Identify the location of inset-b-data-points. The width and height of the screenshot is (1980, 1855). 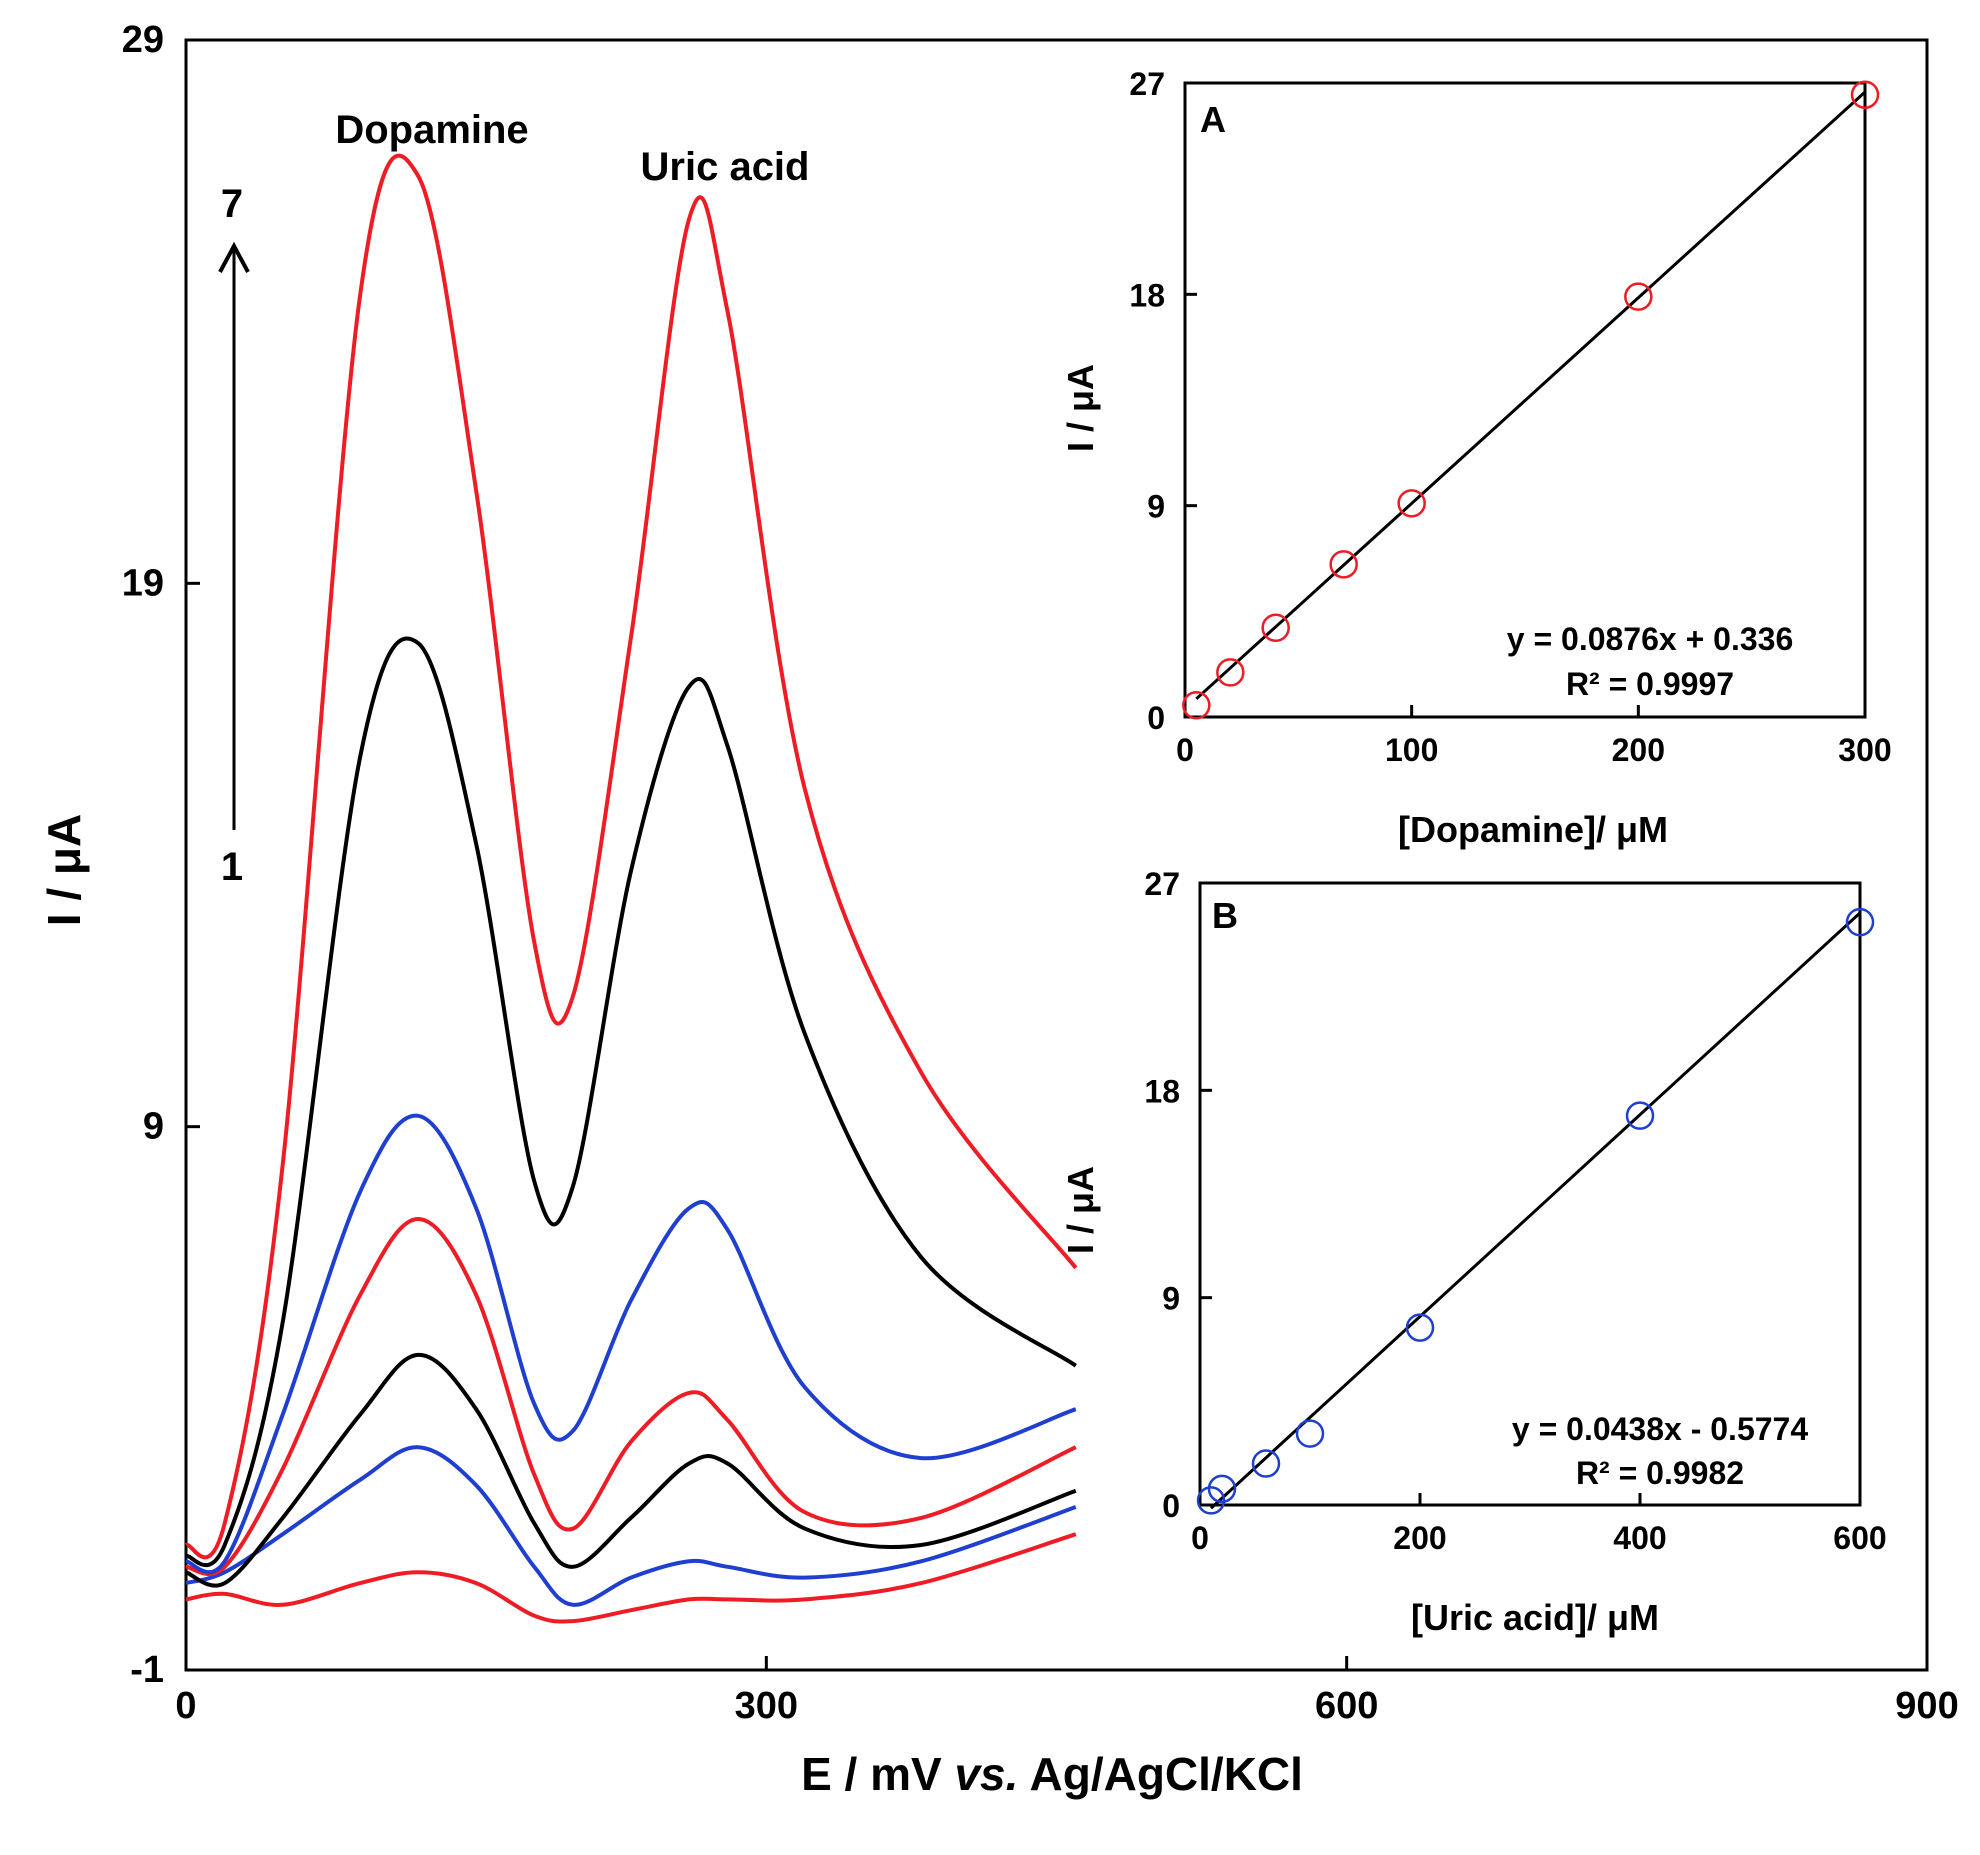
(1535, 1211).